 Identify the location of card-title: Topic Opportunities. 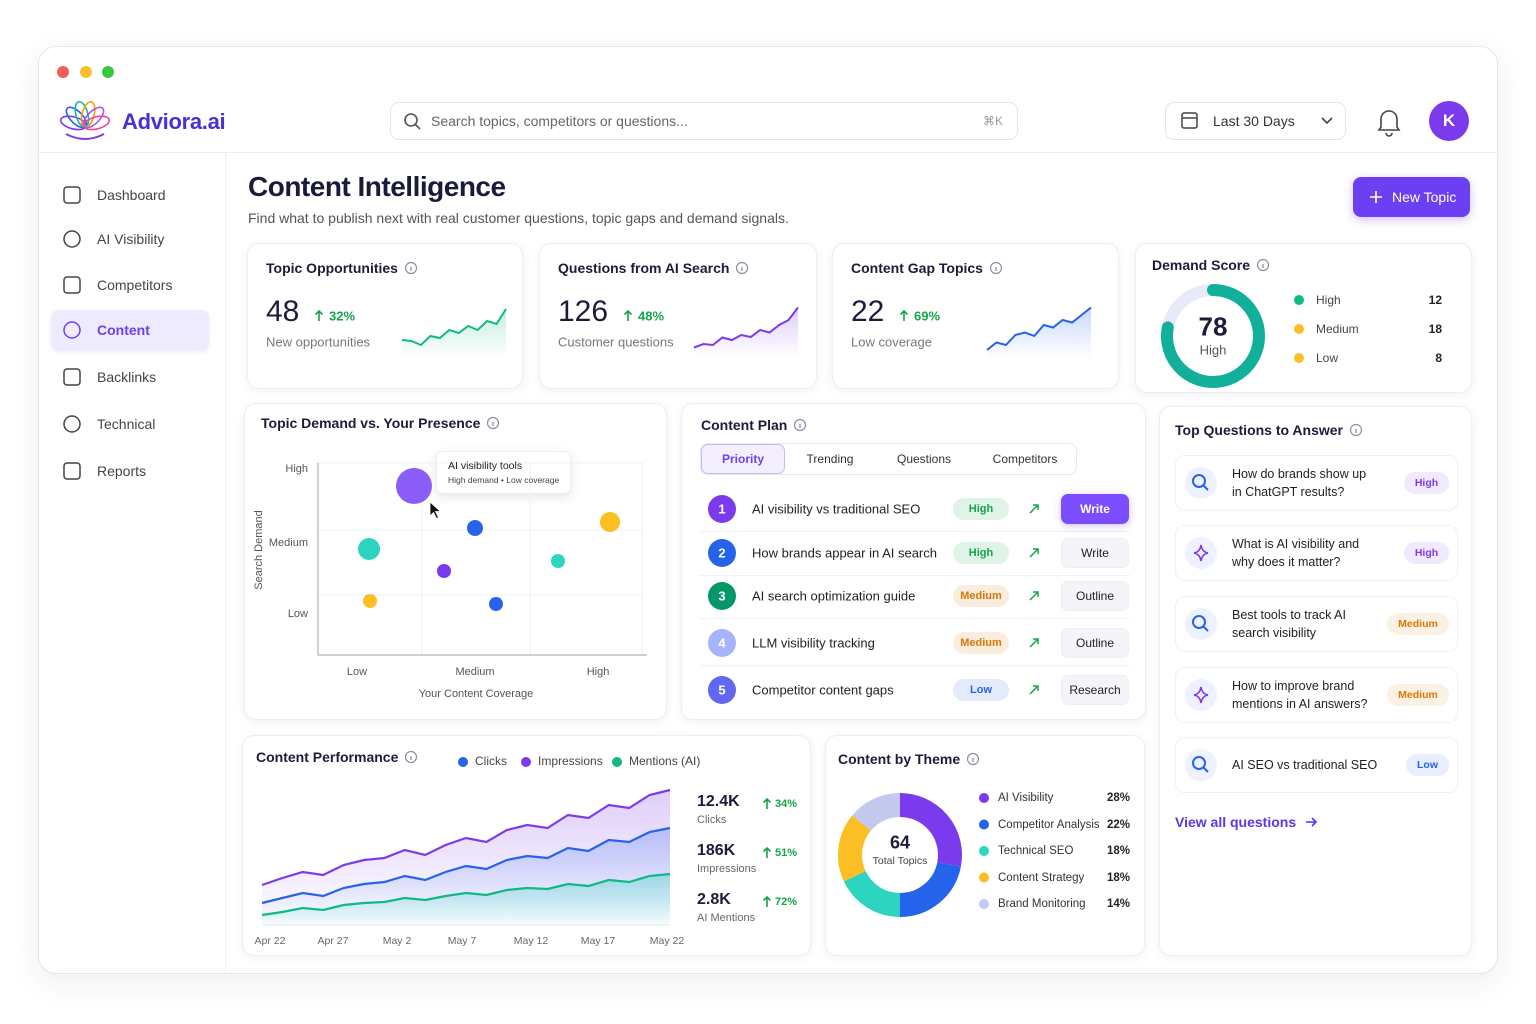
(332, 268).